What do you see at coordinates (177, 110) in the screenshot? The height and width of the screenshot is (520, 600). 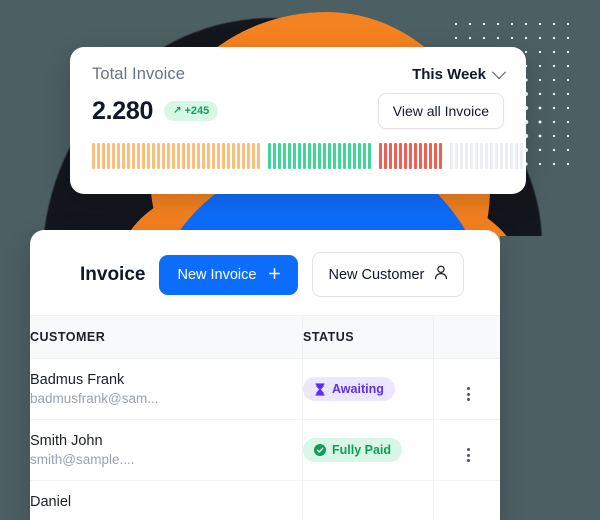 I see `trend-up-arrow-icon: ↗` at bounding box center [177, 110].